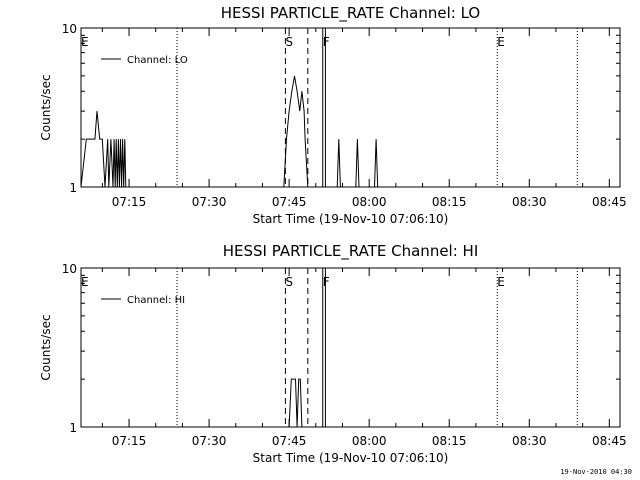 Image resolution: width=640 pixels, height=480 pixels. What do you see at coordinates (350, 13) in the screenshot?
I see `chart-title: HESSI PARTICLE_RATE Channel: LO` at bounding box center [350, 13].